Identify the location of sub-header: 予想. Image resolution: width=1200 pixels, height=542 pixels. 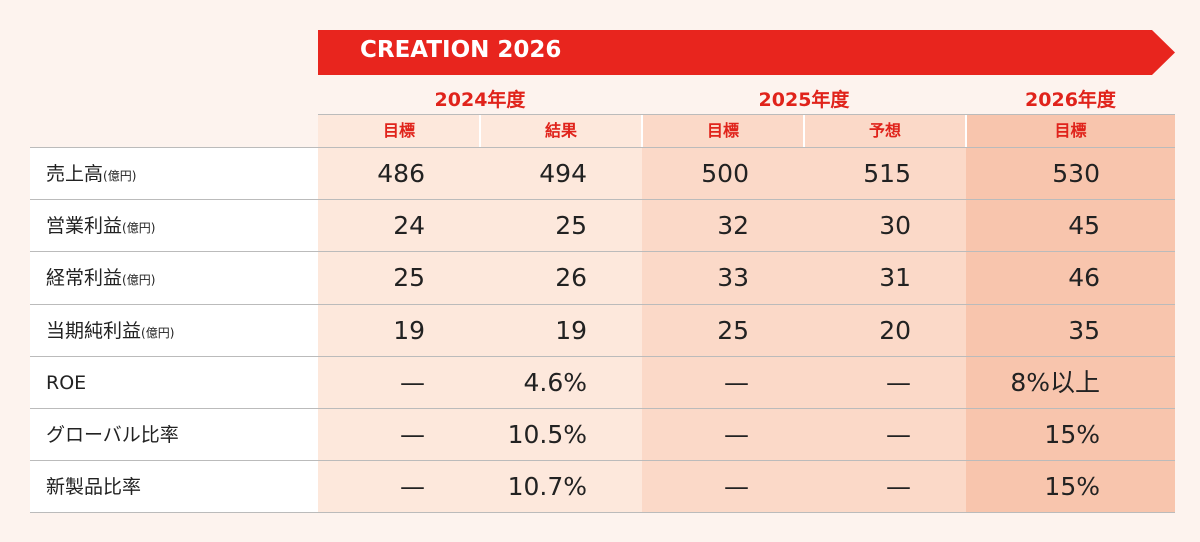
(884, 130).